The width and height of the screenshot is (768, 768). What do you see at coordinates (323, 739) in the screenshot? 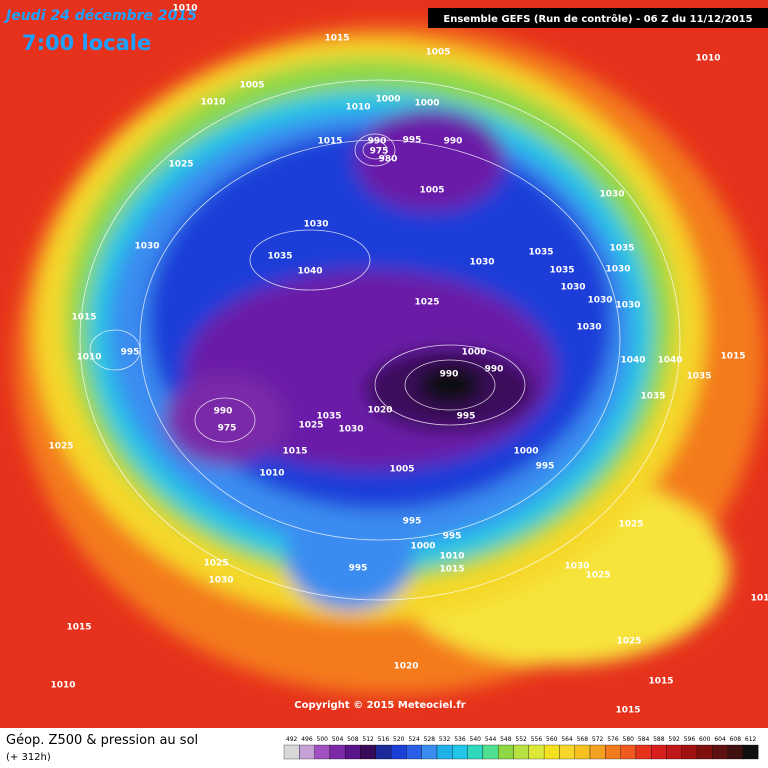
I see `scale-label: 500` at bounding box center [323, 739].